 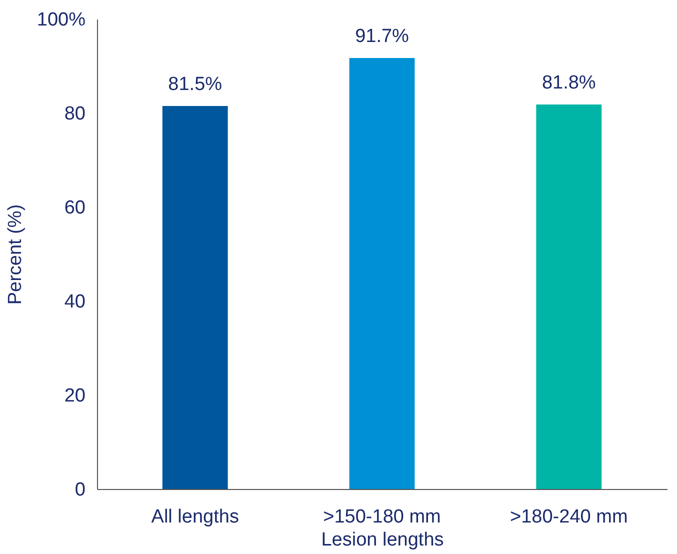 What do you see at coordinates (75, 302) in the screenshot?
I see `y-tick-label: 40` at bounding box center [75, 302].